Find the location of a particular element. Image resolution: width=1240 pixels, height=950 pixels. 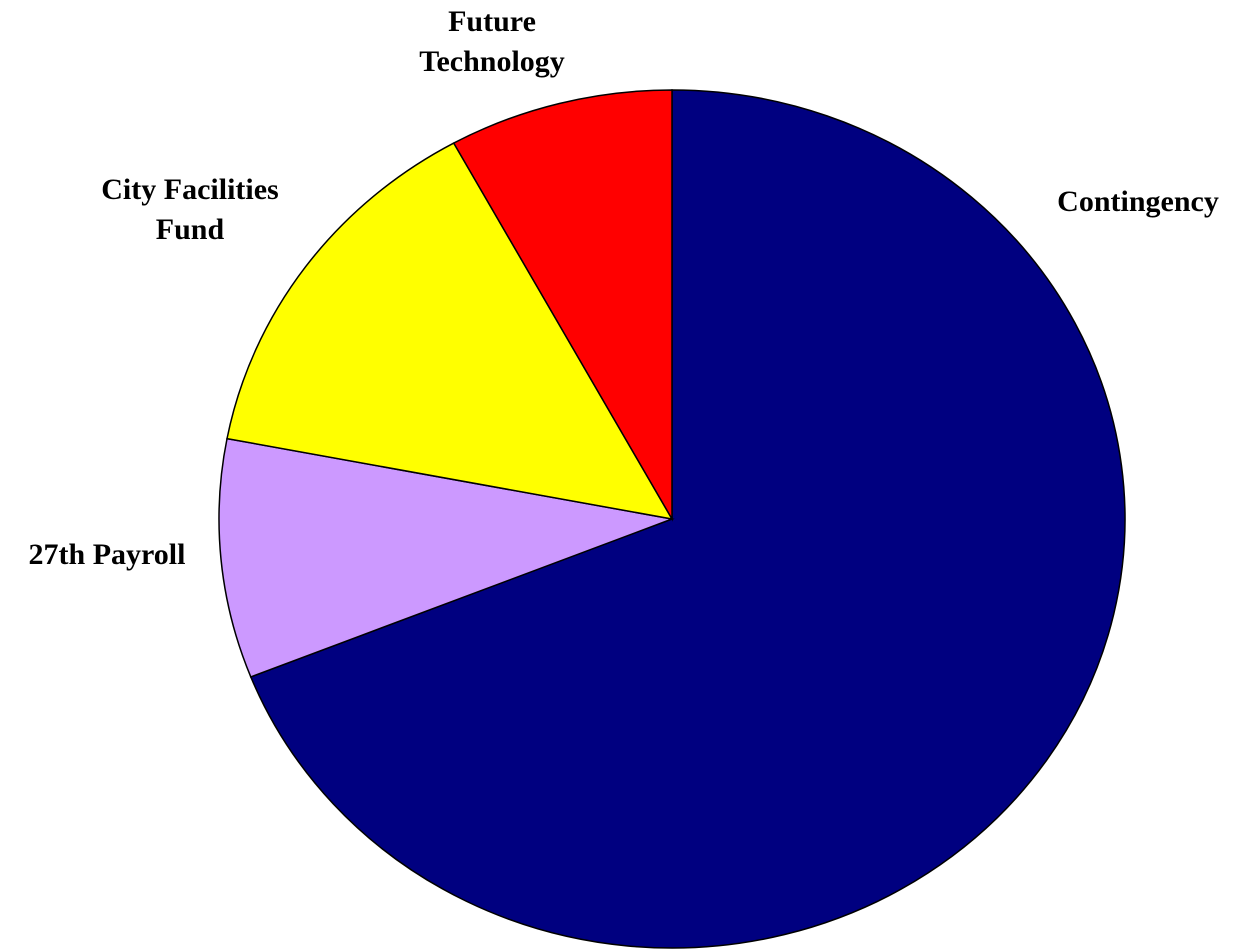

slice-label: Future Technology is located at coordinates (492, 41).